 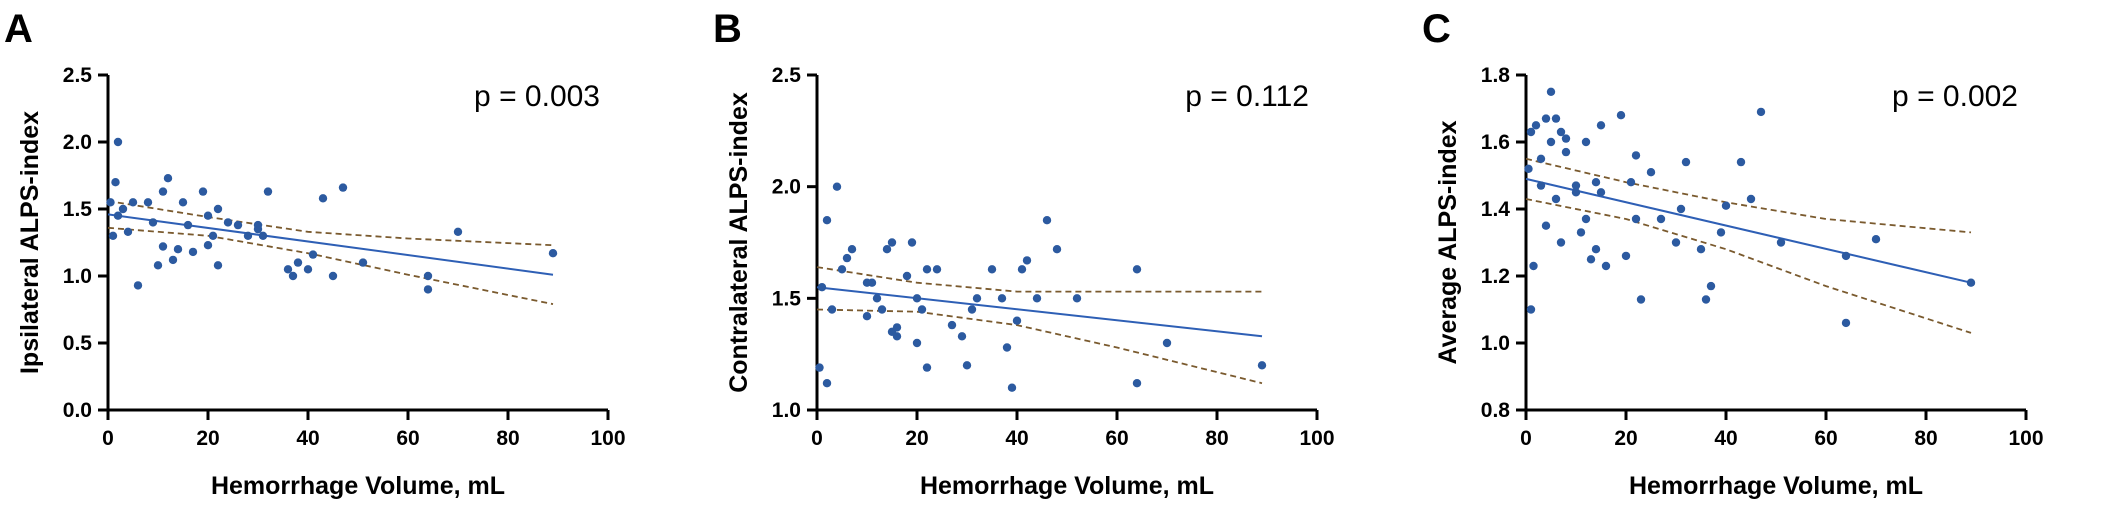 I want to click on y-tick-label: 0.0, so click(x=77, y=410).